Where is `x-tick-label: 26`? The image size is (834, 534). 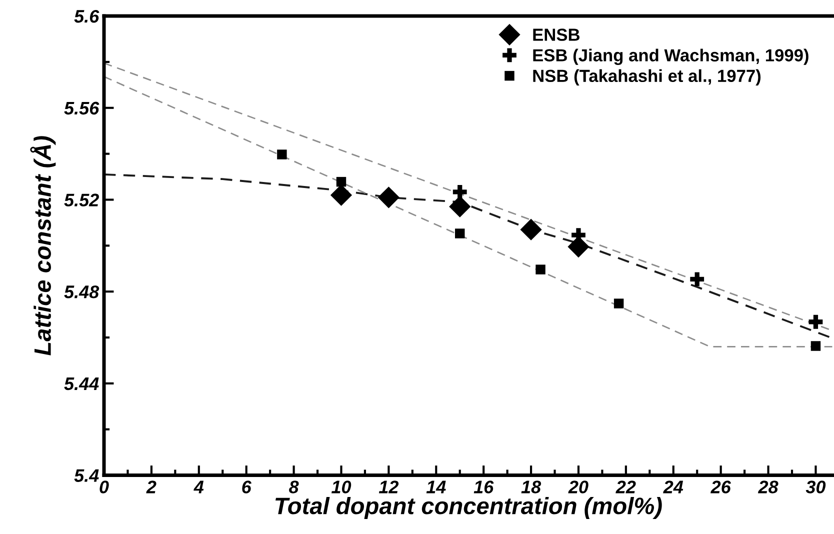
x-tick-label: 26 is located at coordinates (720, 487).